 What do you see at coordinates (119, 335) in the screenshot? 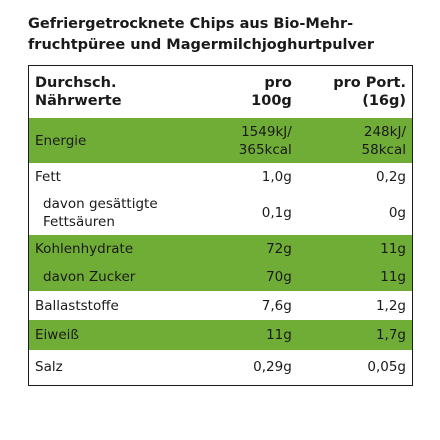
I see `label: Eiweiß` at bounding box center [119, 335].